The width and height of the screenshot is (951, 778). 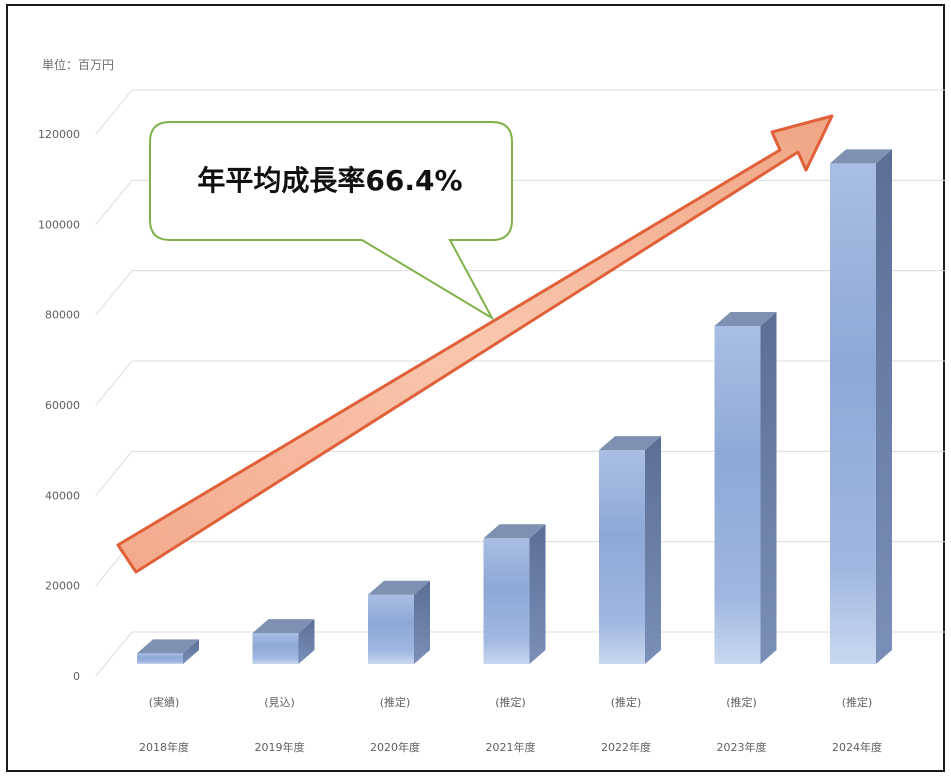 I want to click on x-category-label: 2021年度, so click(x=511, y=747).